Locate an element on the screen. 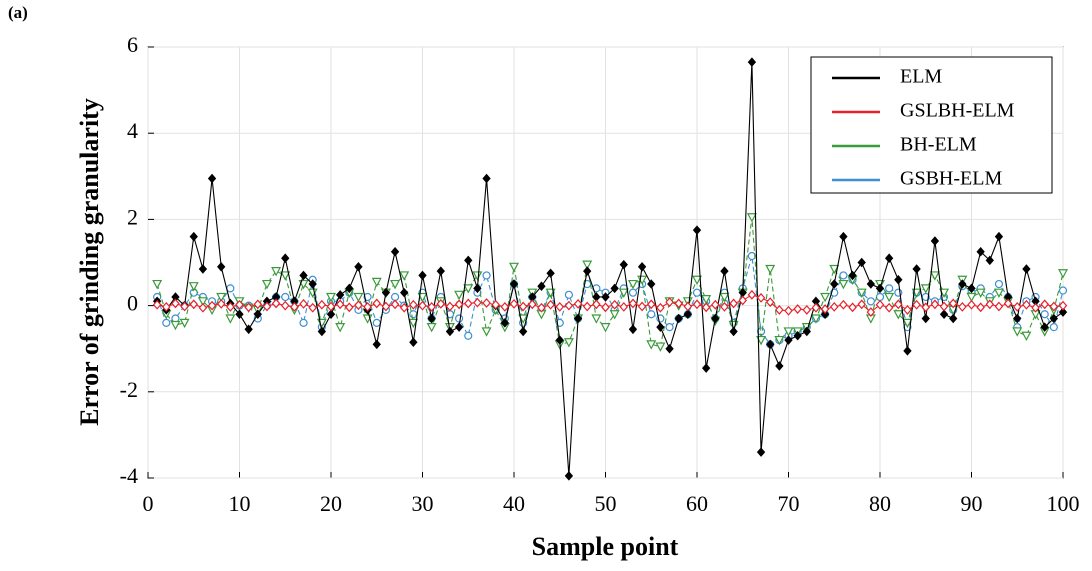 Image resolution: width=1092 pixels, height=571 pixels. y-tick-label: 4 is located at coordinates (132, 130).